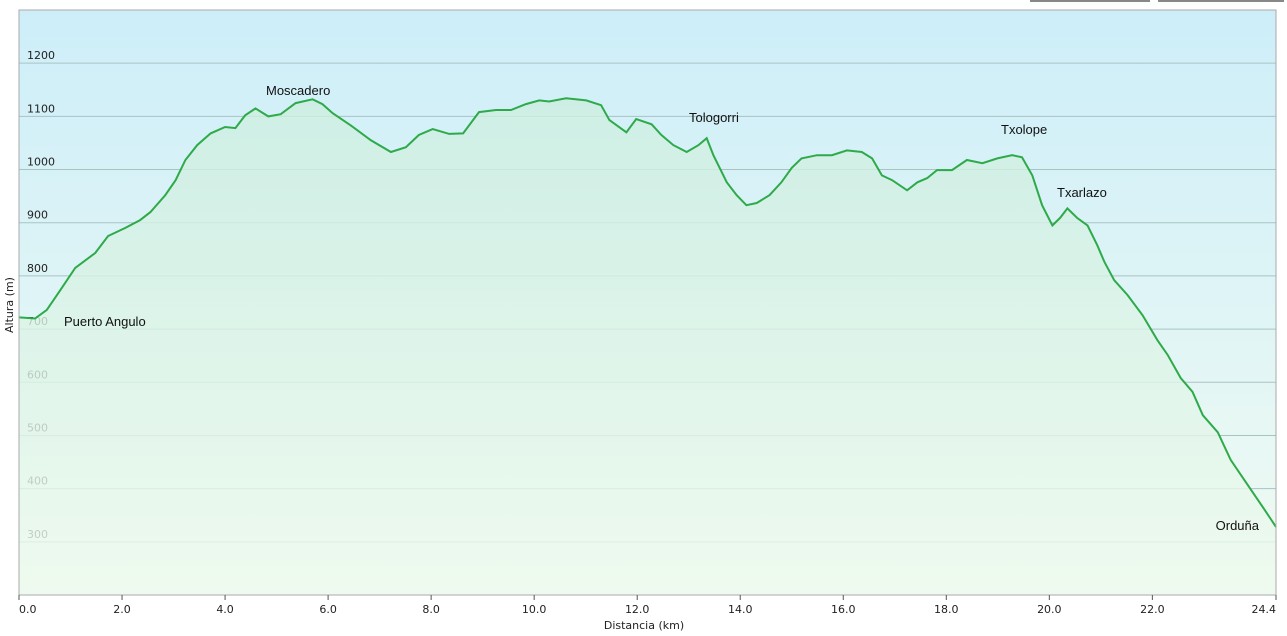  Describe the element at coordinates (1264, 609) in the screenshot. I see `x-tick-label: 24.4` at that location.